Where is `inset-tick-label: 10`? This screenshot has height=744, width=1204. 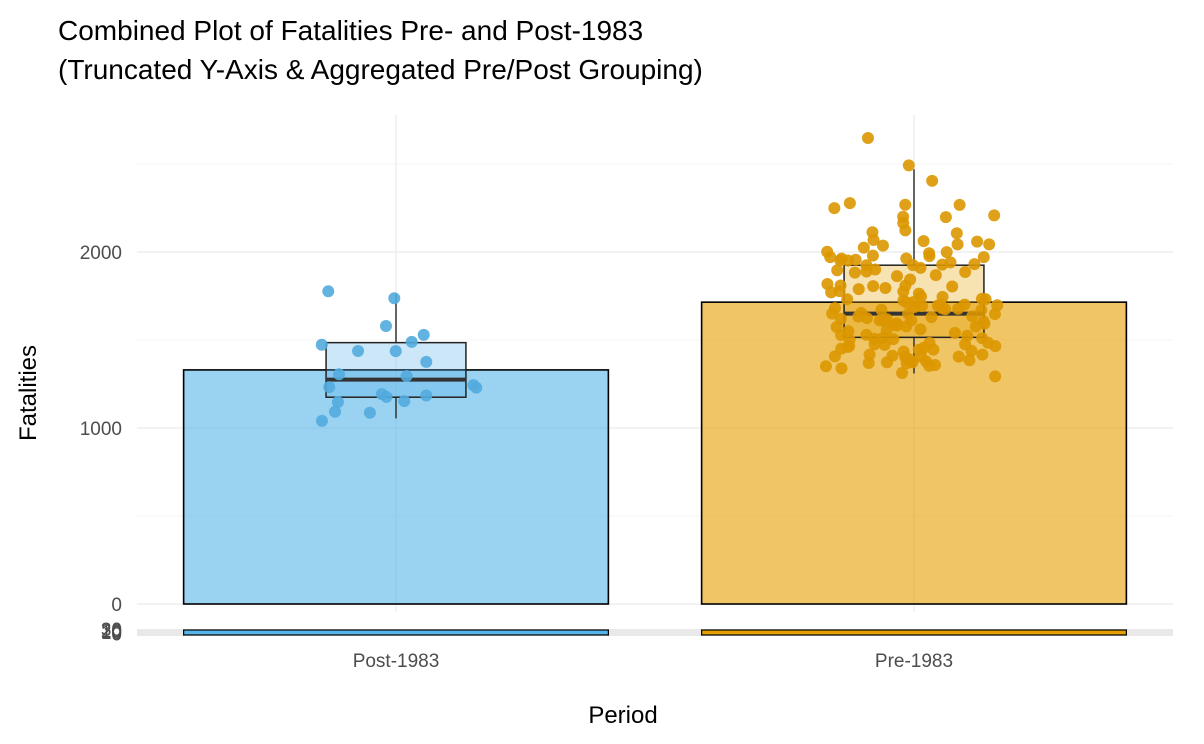
inset-tick-label: 10 is located at coordinates (111, 633).